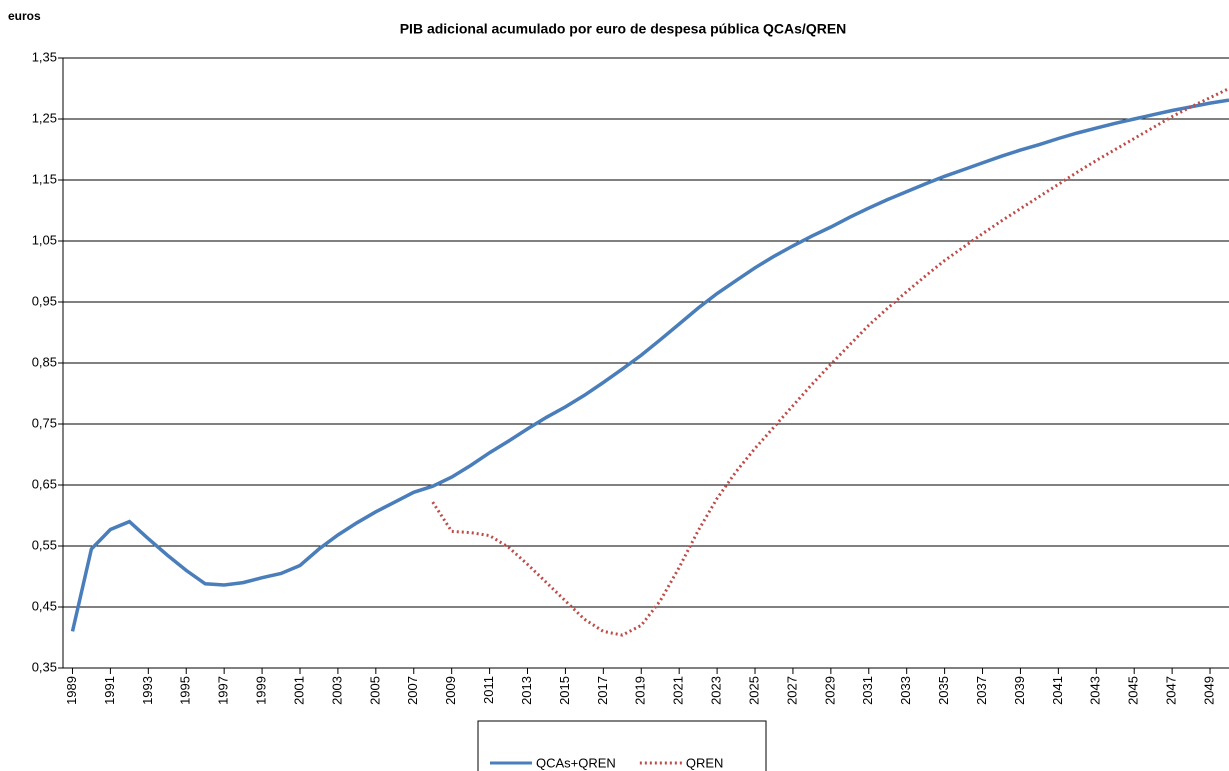 The height and width of the screenshot is (771, 1229). Describe the element at coordinates (602, 690) in the screenshot. I see `x-tick-label: 2017` at that location.